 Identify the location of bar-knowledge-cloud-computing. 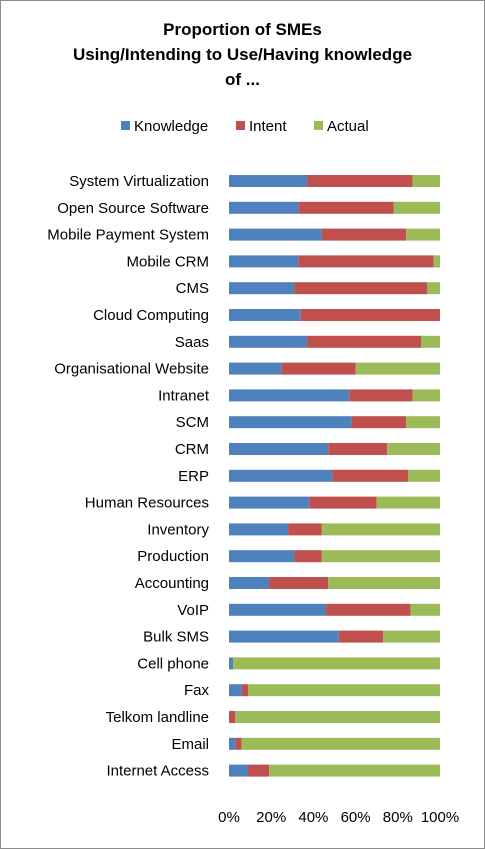
(265, 315).